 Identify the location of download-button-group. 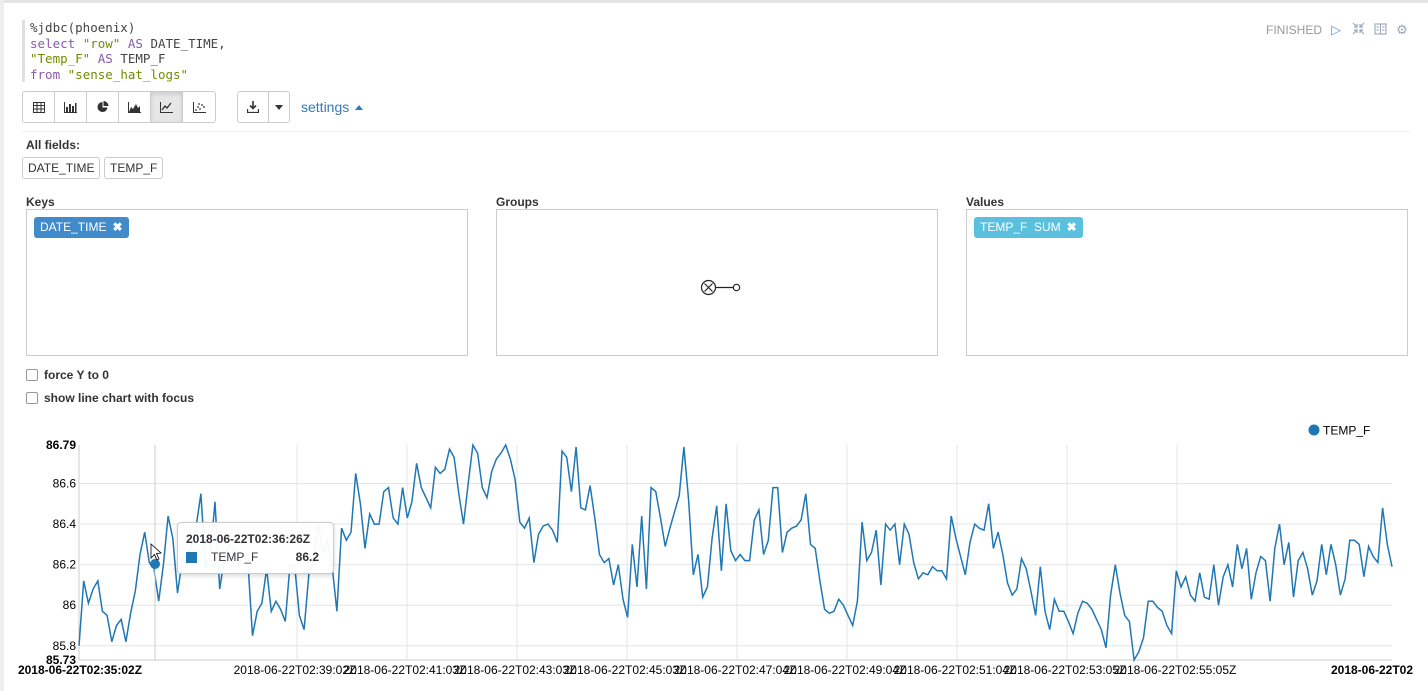
(263, 107).